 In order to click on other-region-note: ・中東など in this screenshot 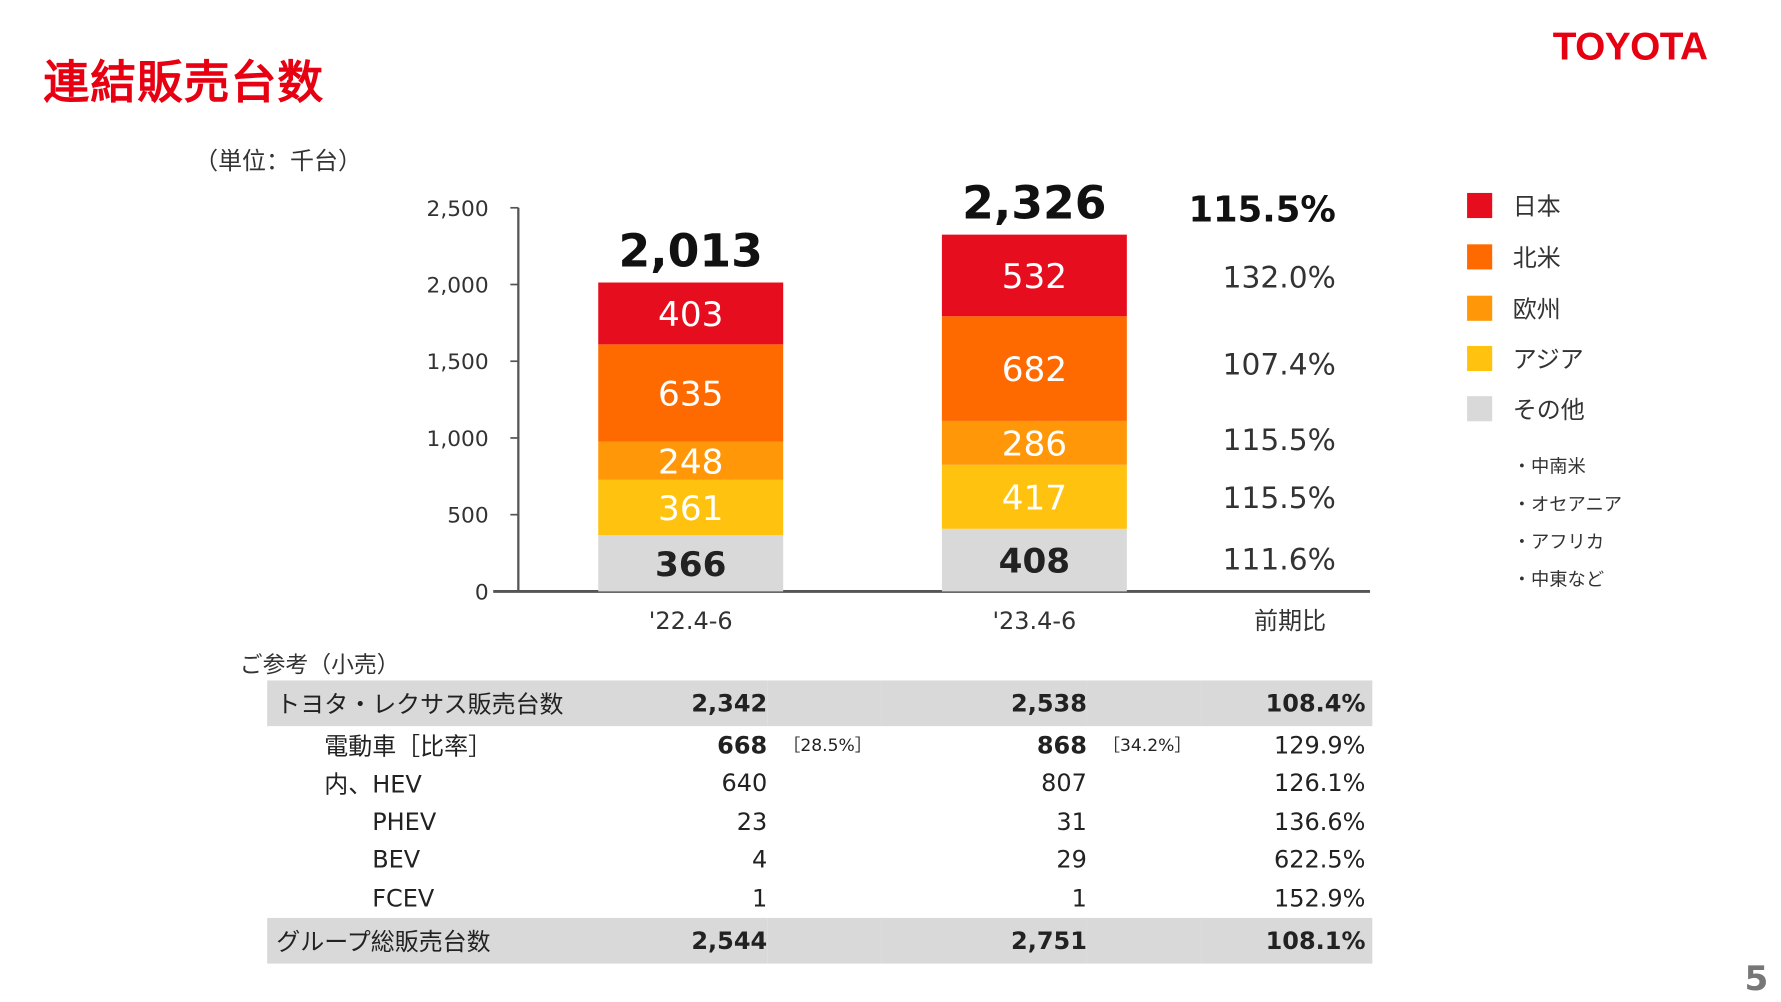, I will do `click(1558, 579)`.